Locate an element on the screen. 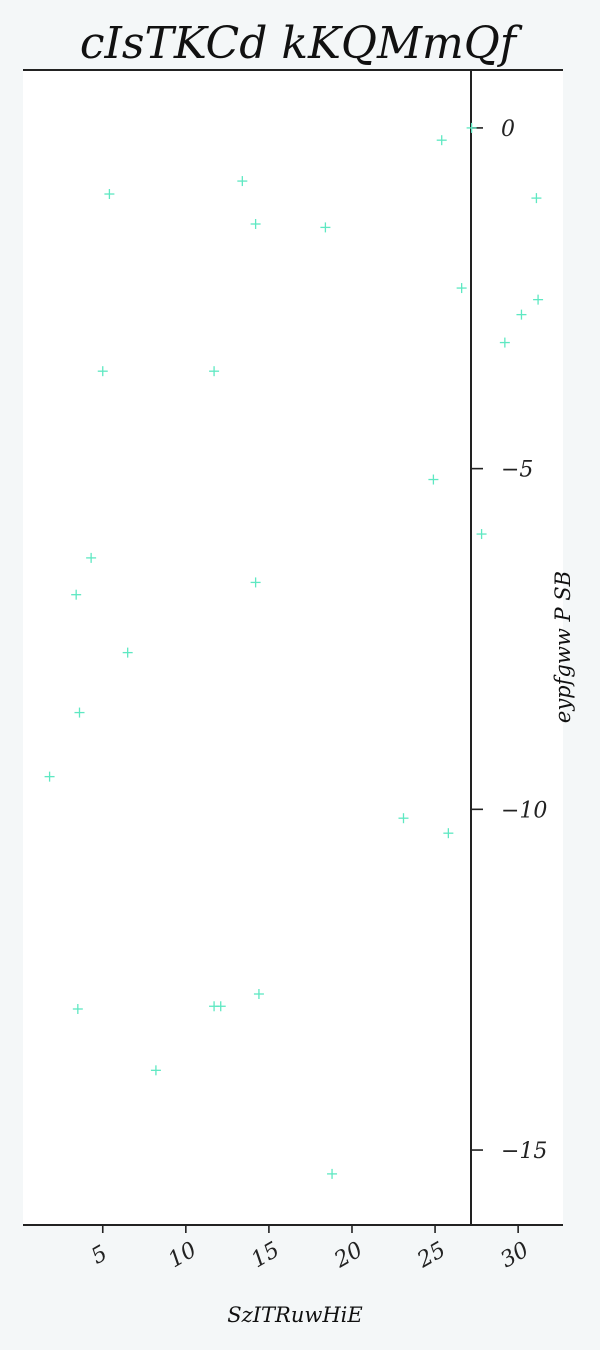  chart-title: cIsTKCd kKQMmQf is located at coordinates (301, 43).